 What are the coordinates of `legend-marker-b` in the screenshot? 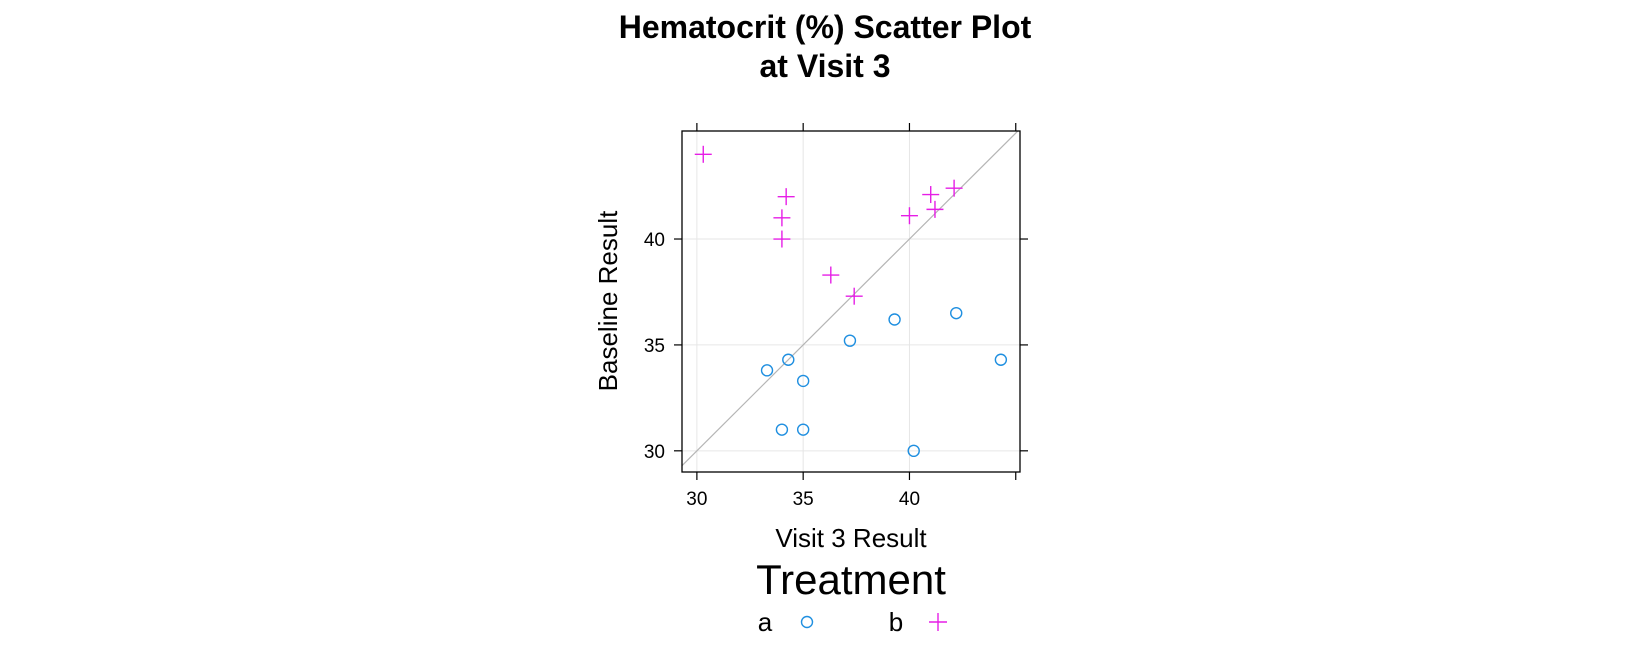 It's located at (938, 622).